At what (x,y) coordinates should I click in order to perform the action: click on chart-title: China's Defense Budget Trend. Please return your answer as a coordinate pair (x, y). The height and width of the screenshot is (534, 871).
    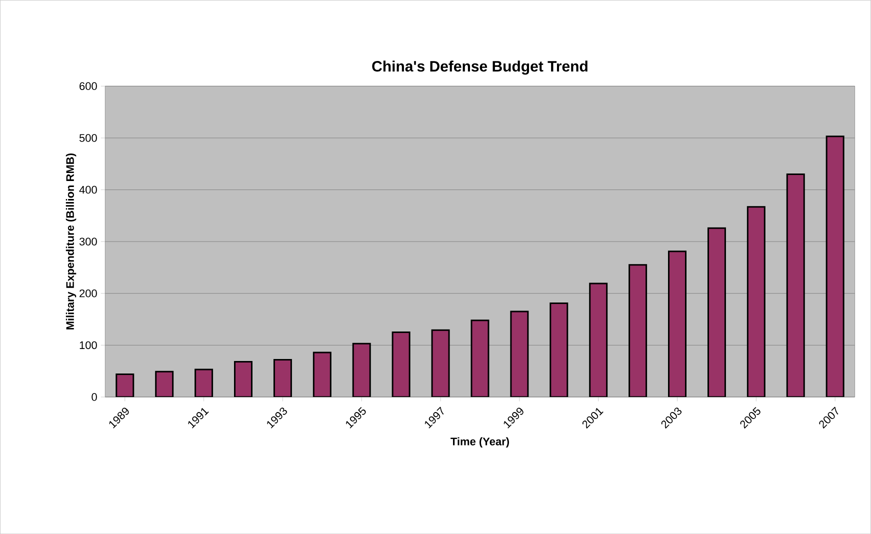
    Looking at the image, I should click on (480, 67).